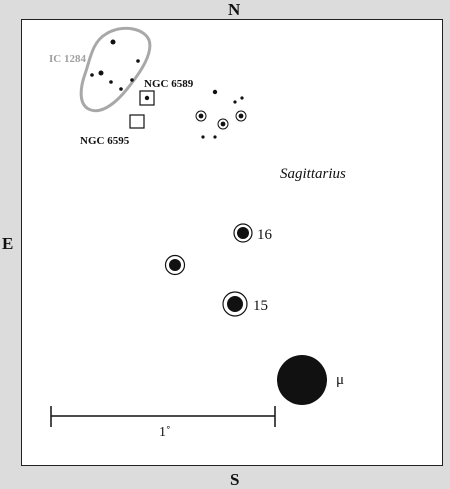 The width and height of the screenshot is (450, 489). What do you see at coordinates (234, 9) in the screenshot?
I see `north-label: N` at bounding box center [234, 9].